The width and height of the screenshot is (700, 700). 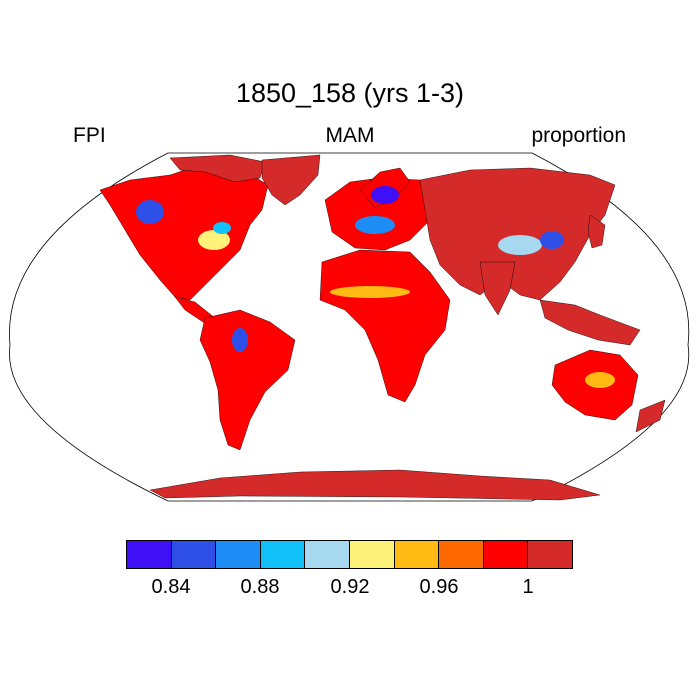 I want to click on colorbar, so click(x=349, y=554).